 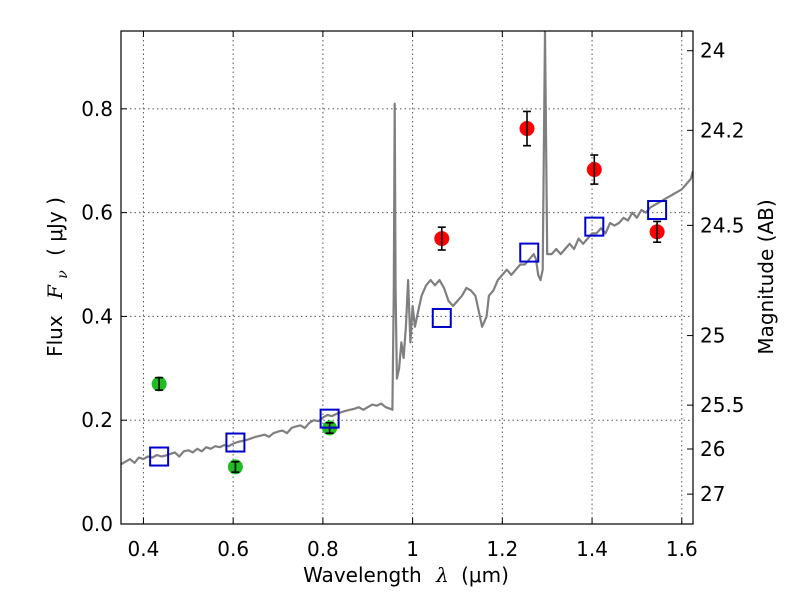 What do you see at coordinates (412, 549) in the screenshot?
I see `x-tick-label: 1` at bounding box center [412, 549].